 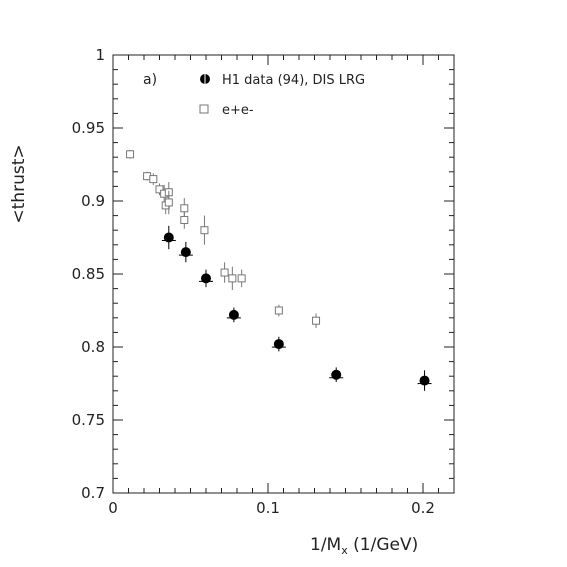 I want to click on legend: H1 data (94), DIS LRG e+e-, so click(x=282, y=95).